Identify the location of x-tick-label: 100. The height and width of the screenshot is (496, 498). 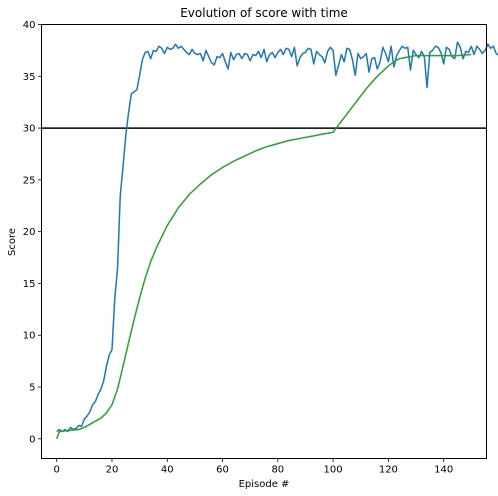
(333, 470).